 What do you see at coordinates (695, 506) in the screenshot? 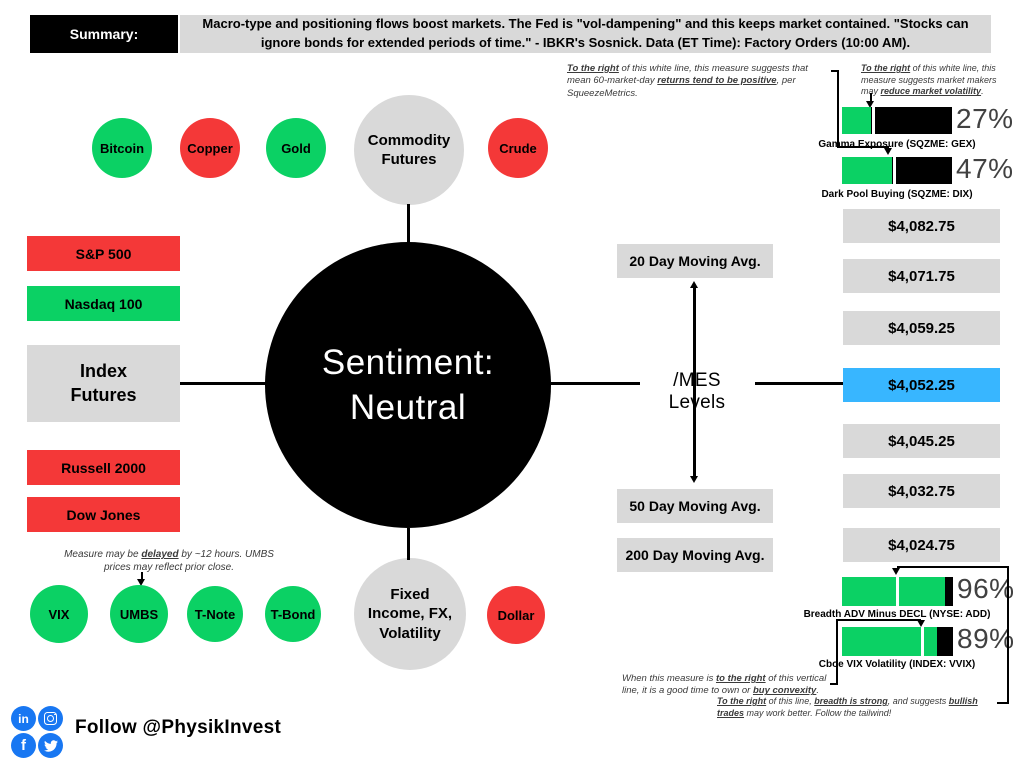
I see `ma-50-day-box: 50 Day Moving Avg.` at bounding box center [695, 506].